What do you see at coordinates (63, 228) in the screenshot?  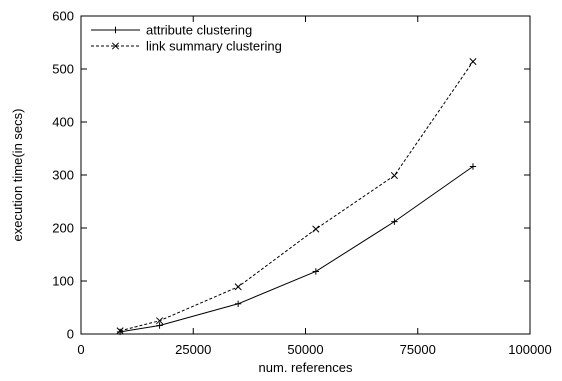 I see `y-tick-label: 200` at bounding box center [63, 228].